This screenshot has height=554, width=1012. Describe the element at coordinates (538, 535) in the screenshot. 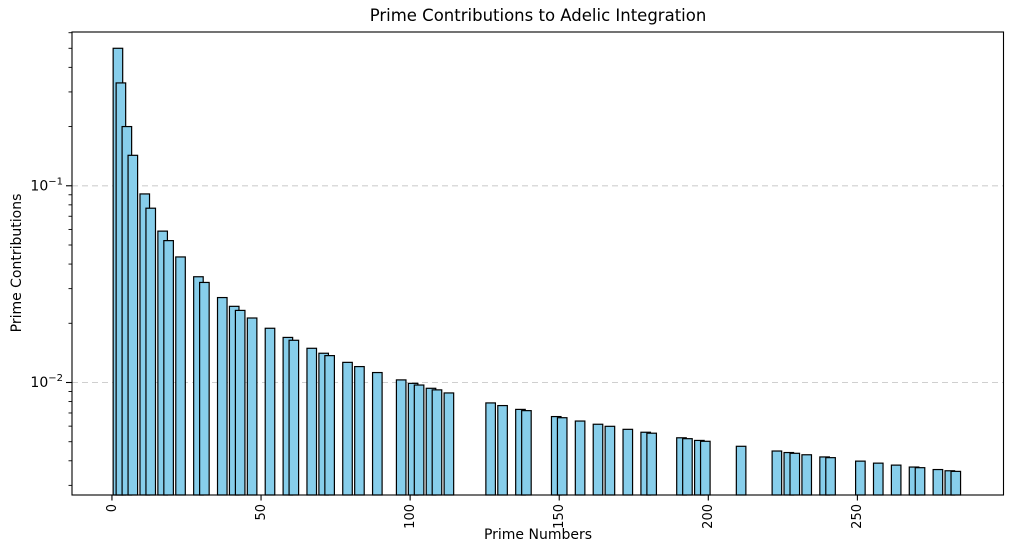

I see `x-axis-label: Prime Numbers` at that location.